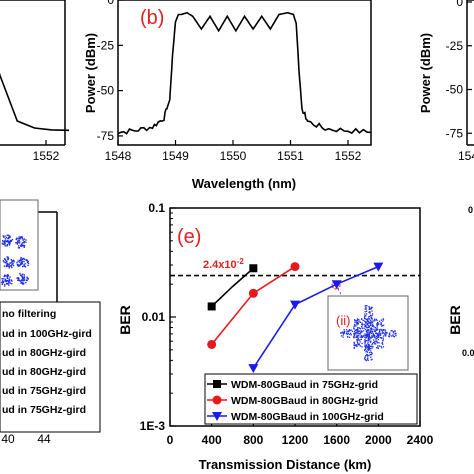 The width and height of the screenshot is (474, 474). Describe the element at coordinates (106, 91) in the screenshot. I see `y-tick-label: -50` at that location.